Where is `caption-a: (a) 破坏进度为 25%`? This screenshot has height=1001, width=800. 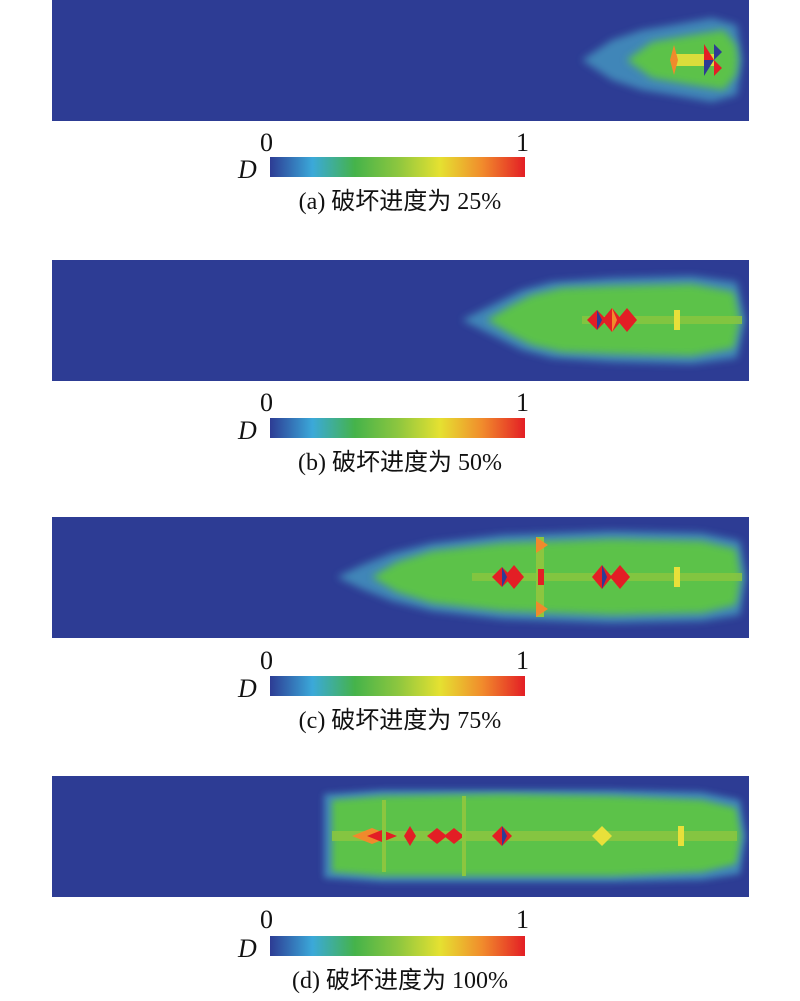
caption-a: (a) 破坏进度为 25% is located at coordinates (400, 202).